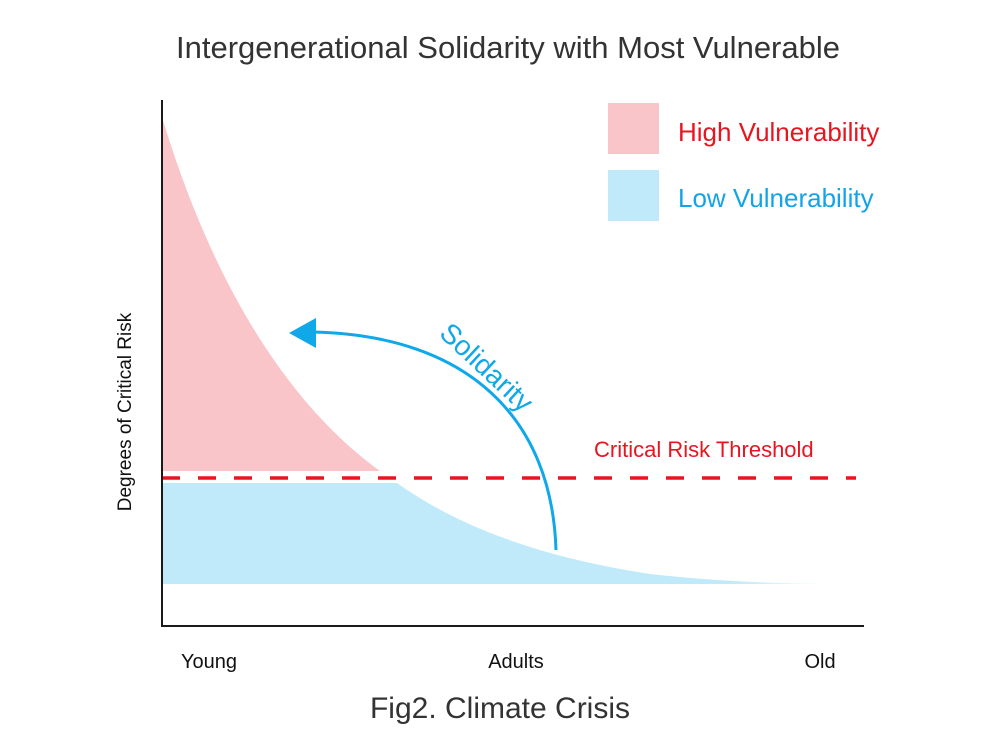  Describe the element at coordinates (704, 449) in the screenshot. I see `threshold-label: Critical Risk Threshold` at that location.